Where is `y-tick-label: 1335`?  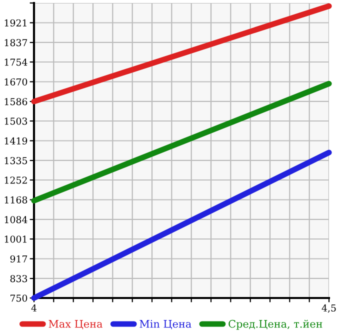 y-tick-label: 1335 is located at coordinates (16, 160).